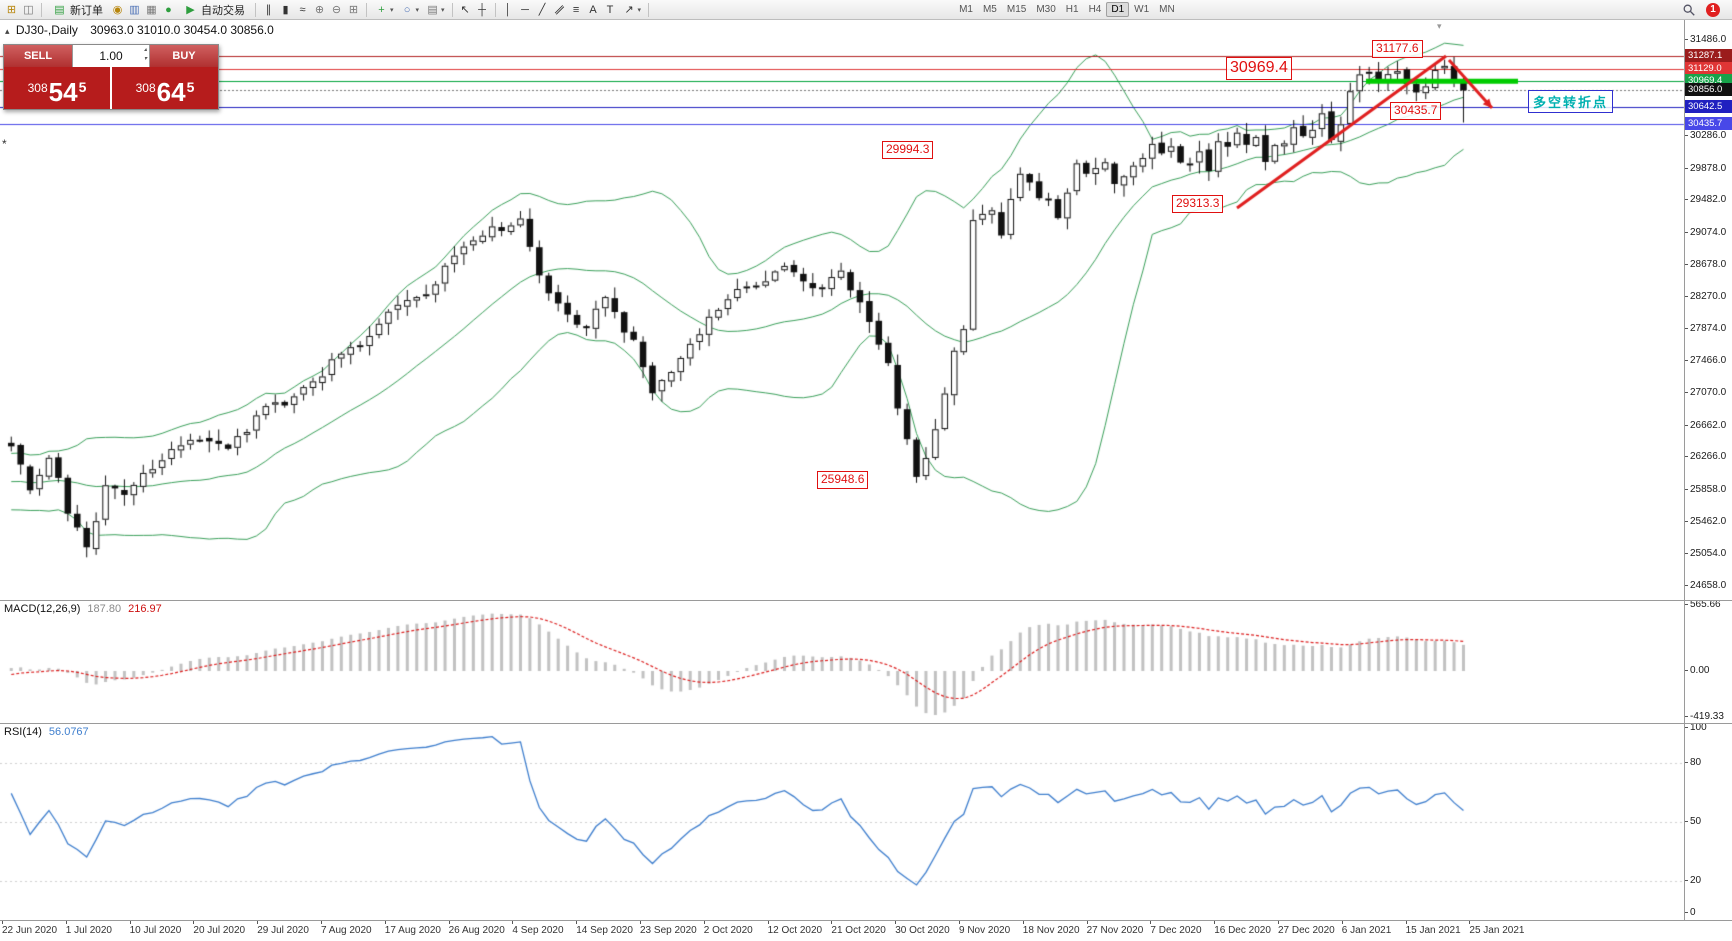 This screenshot has width=1732, height=941. What do you see at coordinates (1705, 585) in the screenshot?
I see `price-axis-label: 24658.0` at bounding box center [1705, 585].